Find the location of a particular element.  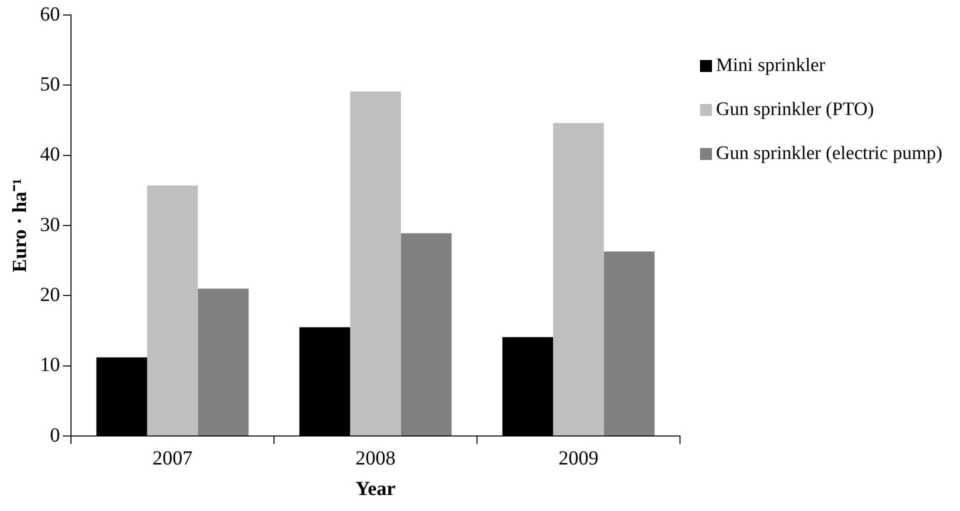

legend-label: Gun sprinkler (electric pump) is located at coordinates (829, 154).